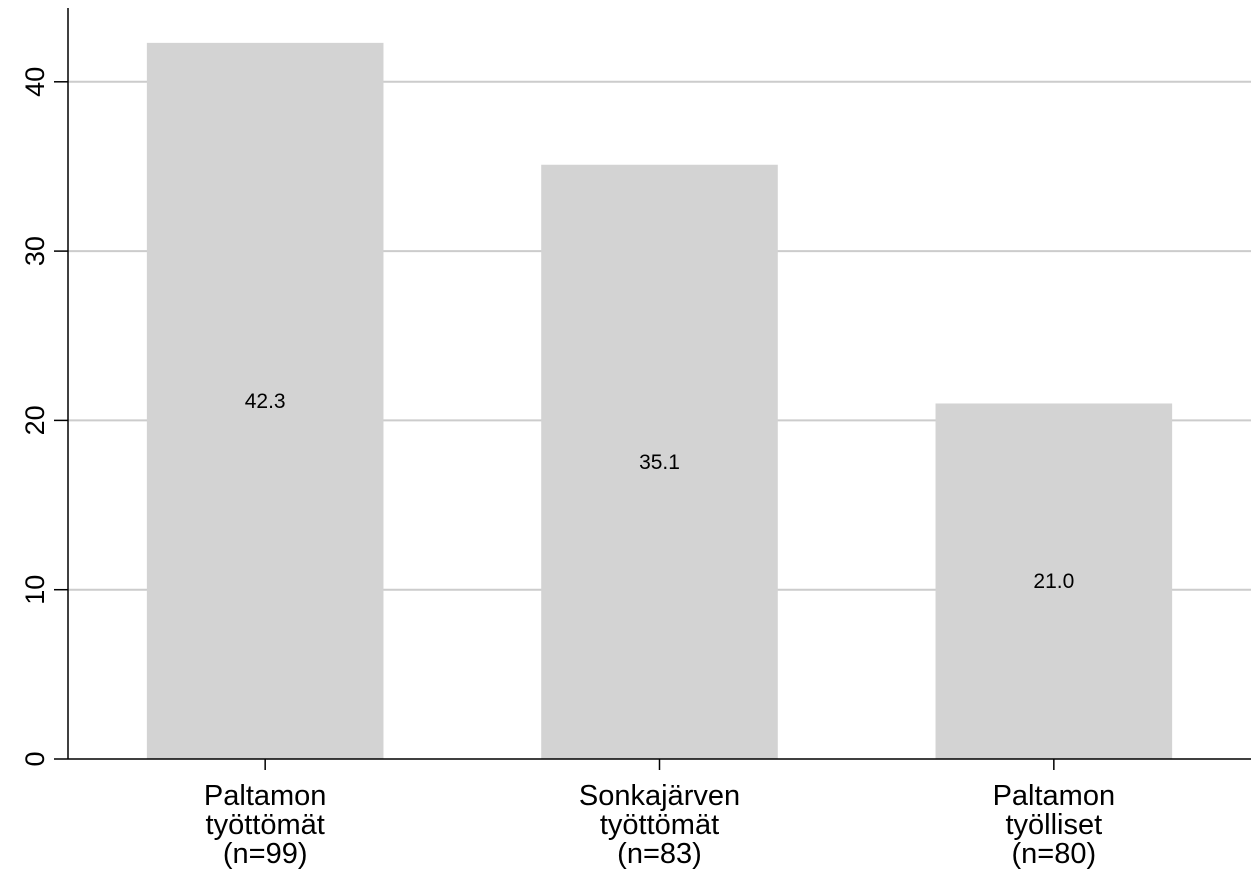 The width and height of the screenshot is (1251, 875). I want to click on bar-value-label: 21.0, so click(1053, 581).